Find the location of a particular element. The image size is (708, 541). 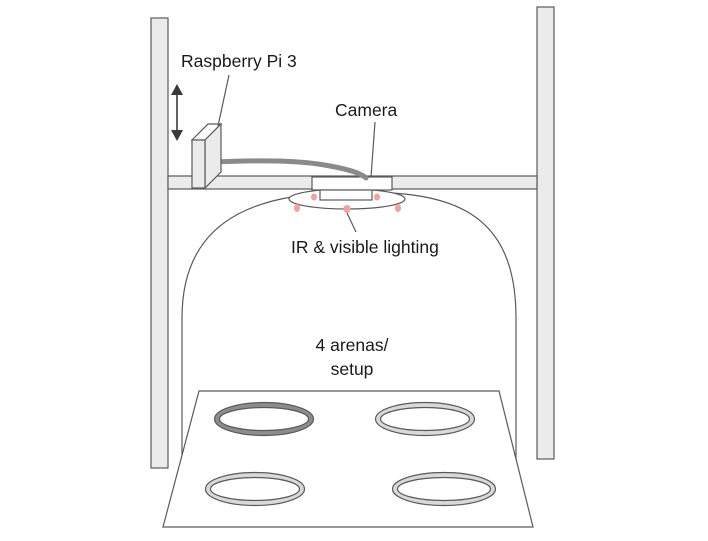

lighting-leader is located at coordinates (351, 222).